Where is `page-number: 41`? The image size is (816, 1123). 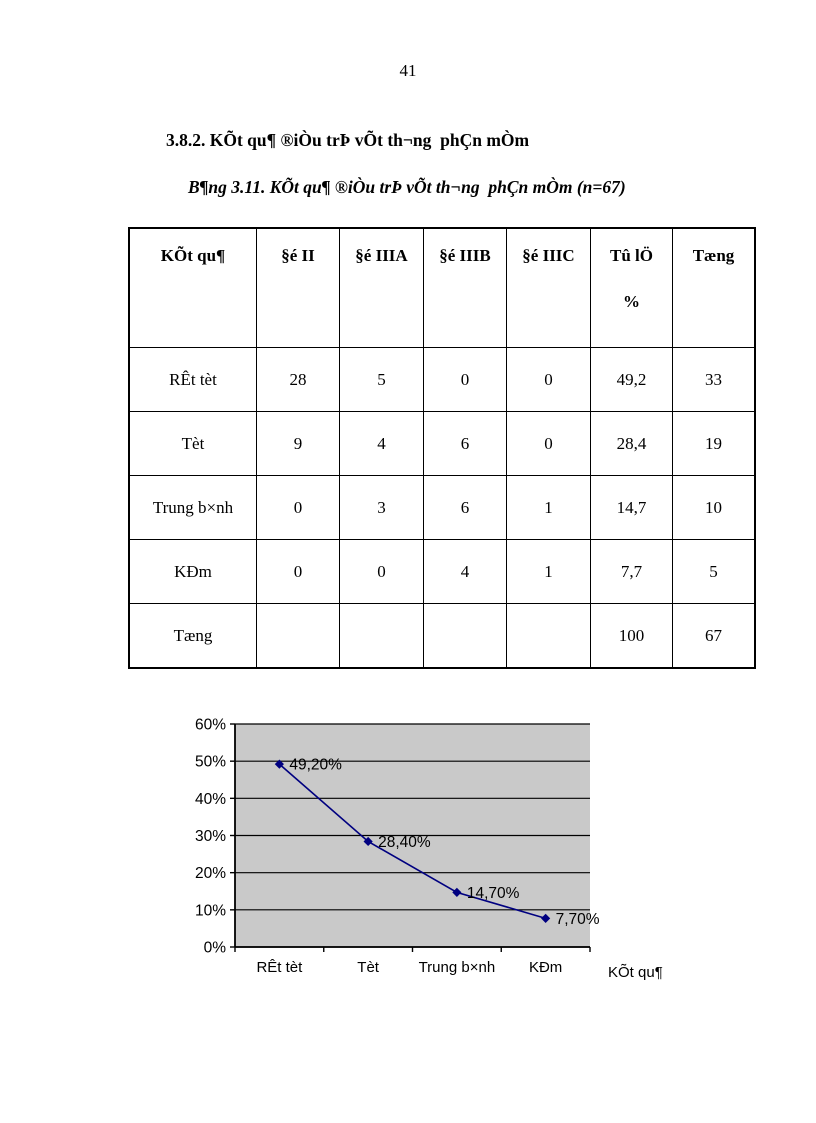
page-number: 41 is located at coordinates (408, 70).